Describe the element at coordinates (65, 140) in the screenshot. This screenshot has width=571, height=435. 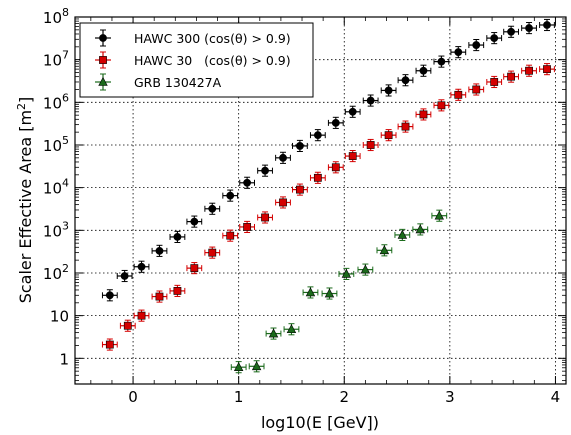
I see `y-tick-label-exp: 5` at that location.